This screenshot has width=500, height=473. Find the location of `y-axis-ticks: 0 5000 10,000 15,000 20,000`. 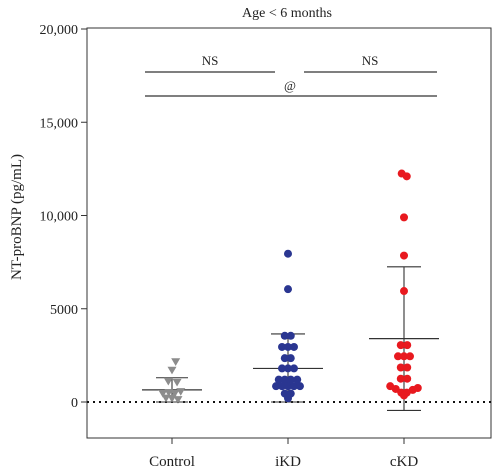

y-axis-ticks: 0 5000 10,000 15,000 20,000 is located at coordinates (63, 217).